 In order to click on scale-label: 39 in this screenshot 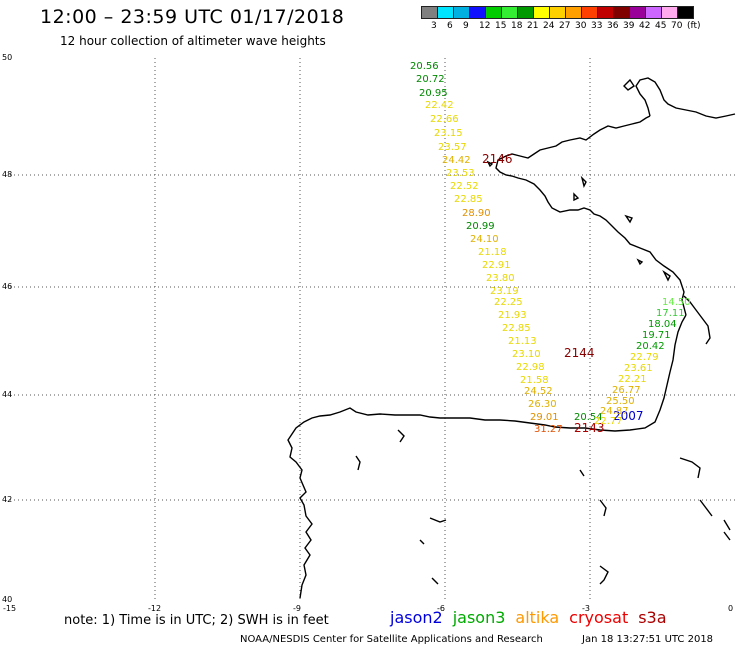, I will do `click(629, 26)`.